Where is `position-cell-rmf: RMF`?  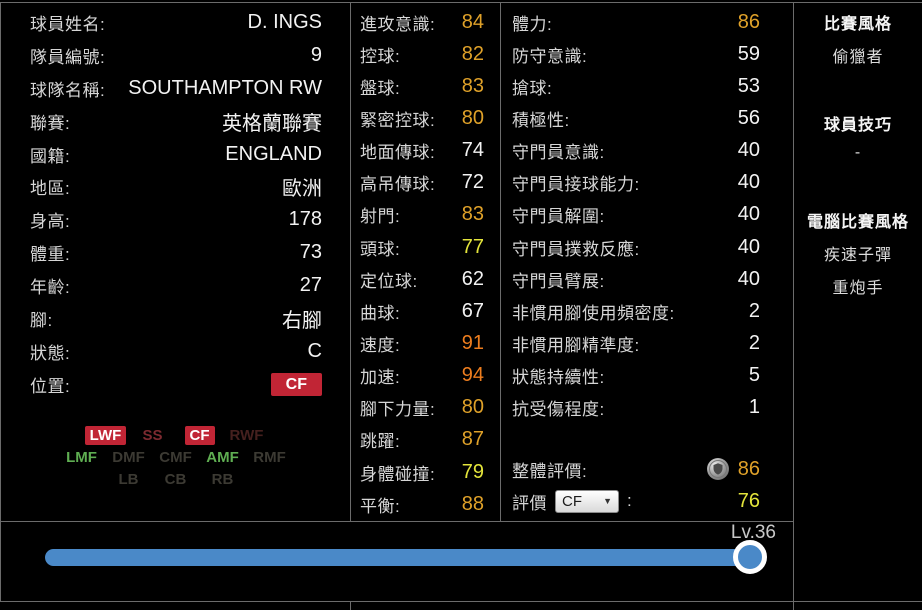
position-cell-rmf: RMF is located at coordinates (269, 457).